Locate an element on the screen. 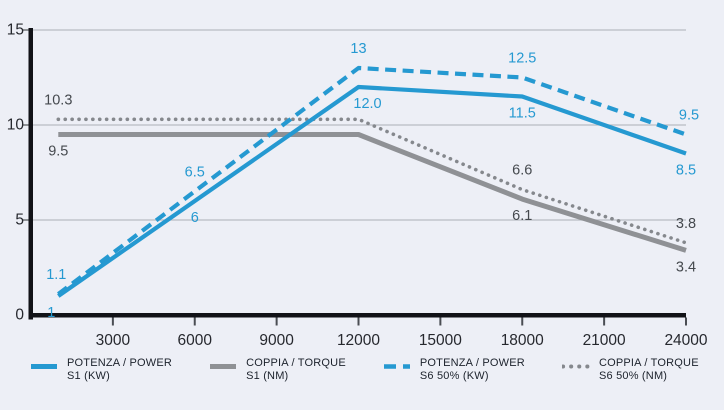 The height and width of the screenshot is (410, 724). legend-label-power-s6: POTENZA / POWER S6 50% (KW) is located at coordinates (472, 369).